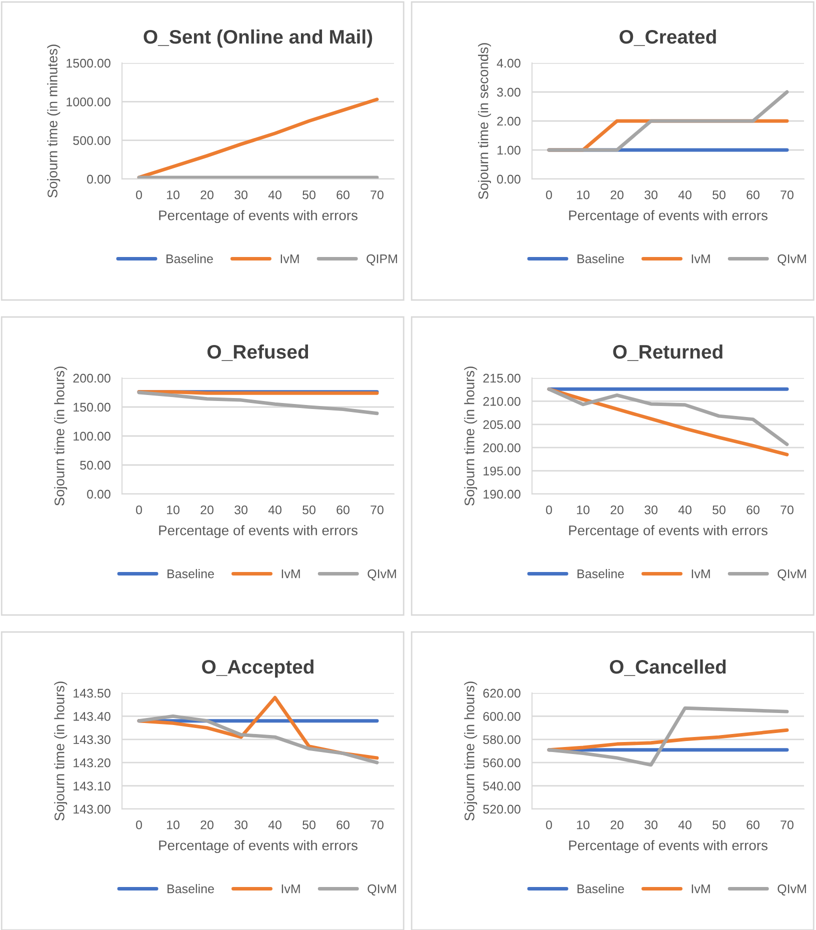  Describe the element at coordinates (485, 121) in the screenshot. I see `y-axis-title: Sojourn time (in seconds)` at that location.